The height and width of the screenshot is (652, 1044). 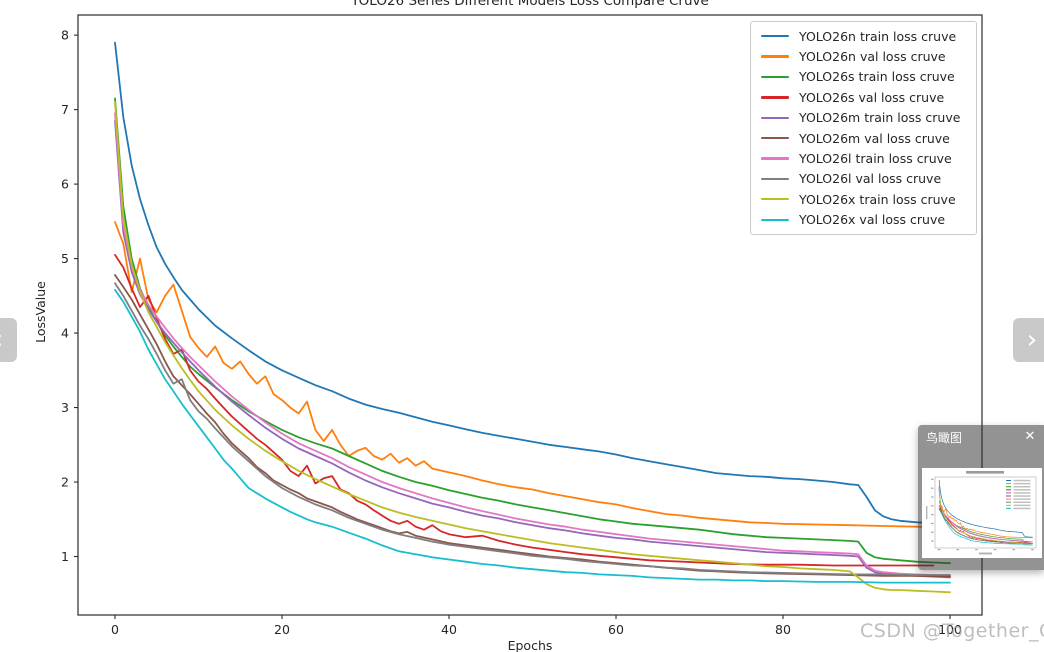 I want to click on curve-yolo26l-val-loss-cruve, so click(x=985, y=526).